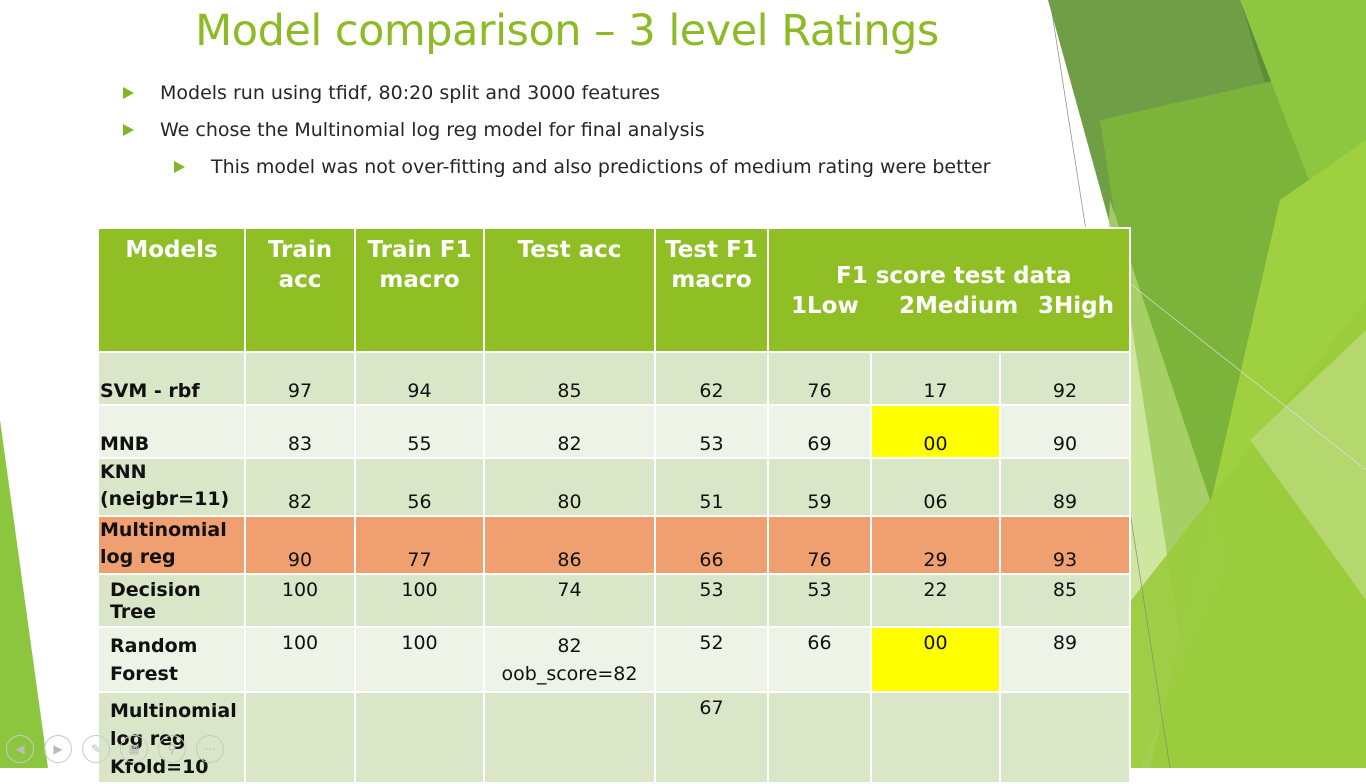  I want to click on oob-score-note: oob_score=82, so click(569, 674).